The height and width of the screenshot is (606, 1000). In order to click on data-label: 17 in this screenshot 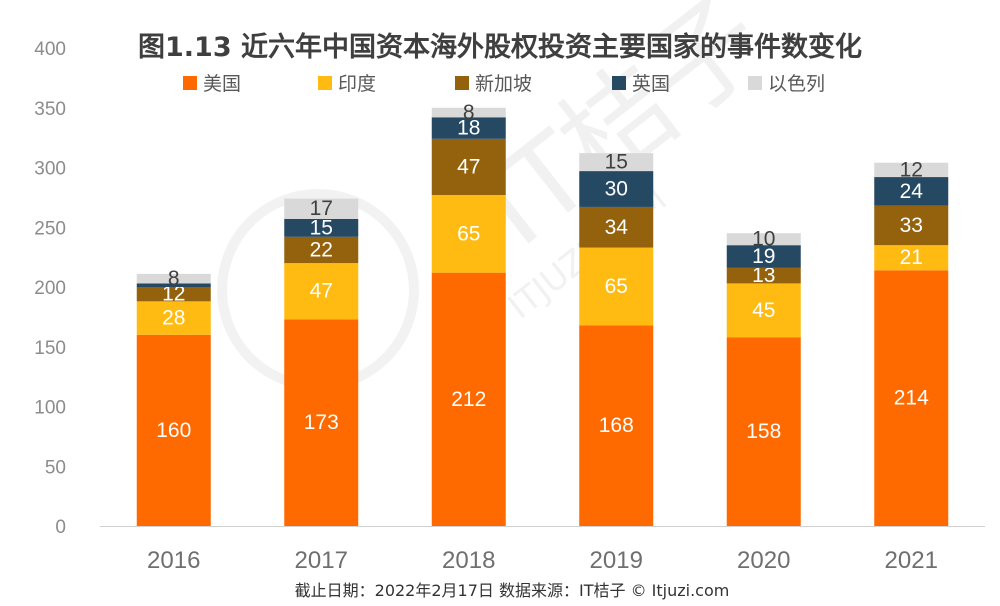, I will do `click(321, 208)`.